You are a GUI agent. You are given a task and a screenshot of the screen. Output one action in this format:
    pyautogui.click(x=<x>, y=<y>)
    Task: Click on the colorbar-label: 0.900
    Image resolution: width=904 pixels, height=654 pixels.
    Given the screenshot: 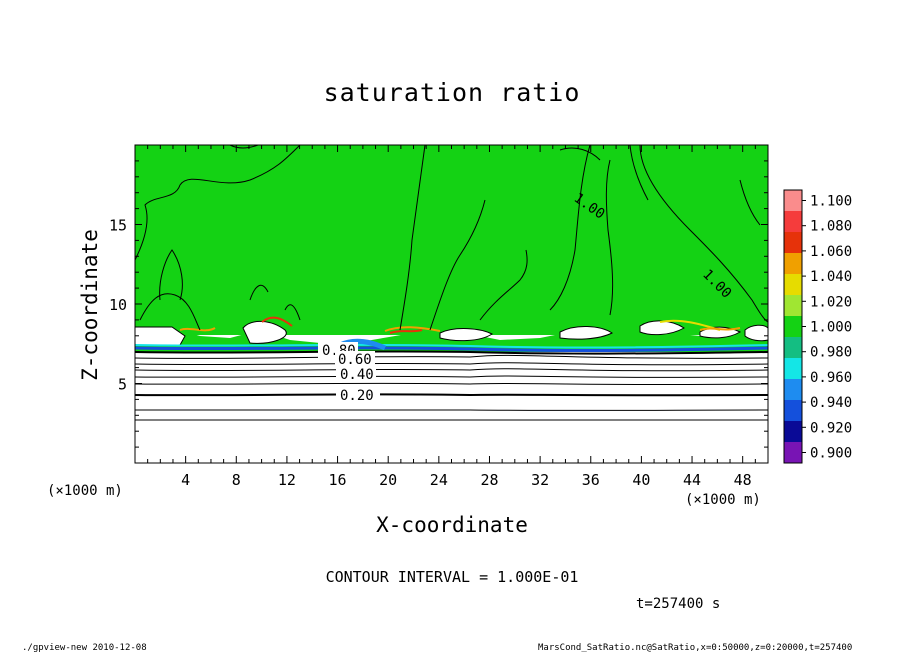 What is the action you would take?
    pyautogui.click(x=831, y=454)
    